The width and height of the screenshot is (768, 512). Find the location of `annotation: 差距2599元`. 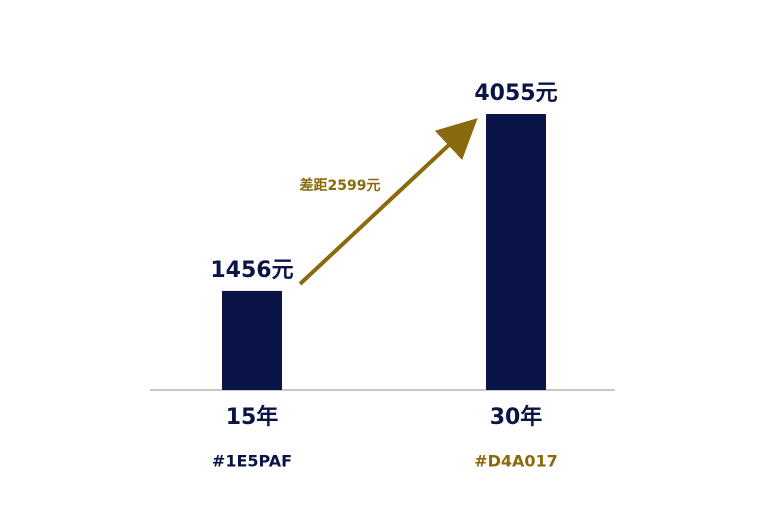

annotation: 差距2599元 is located at coordinates (340, 185).